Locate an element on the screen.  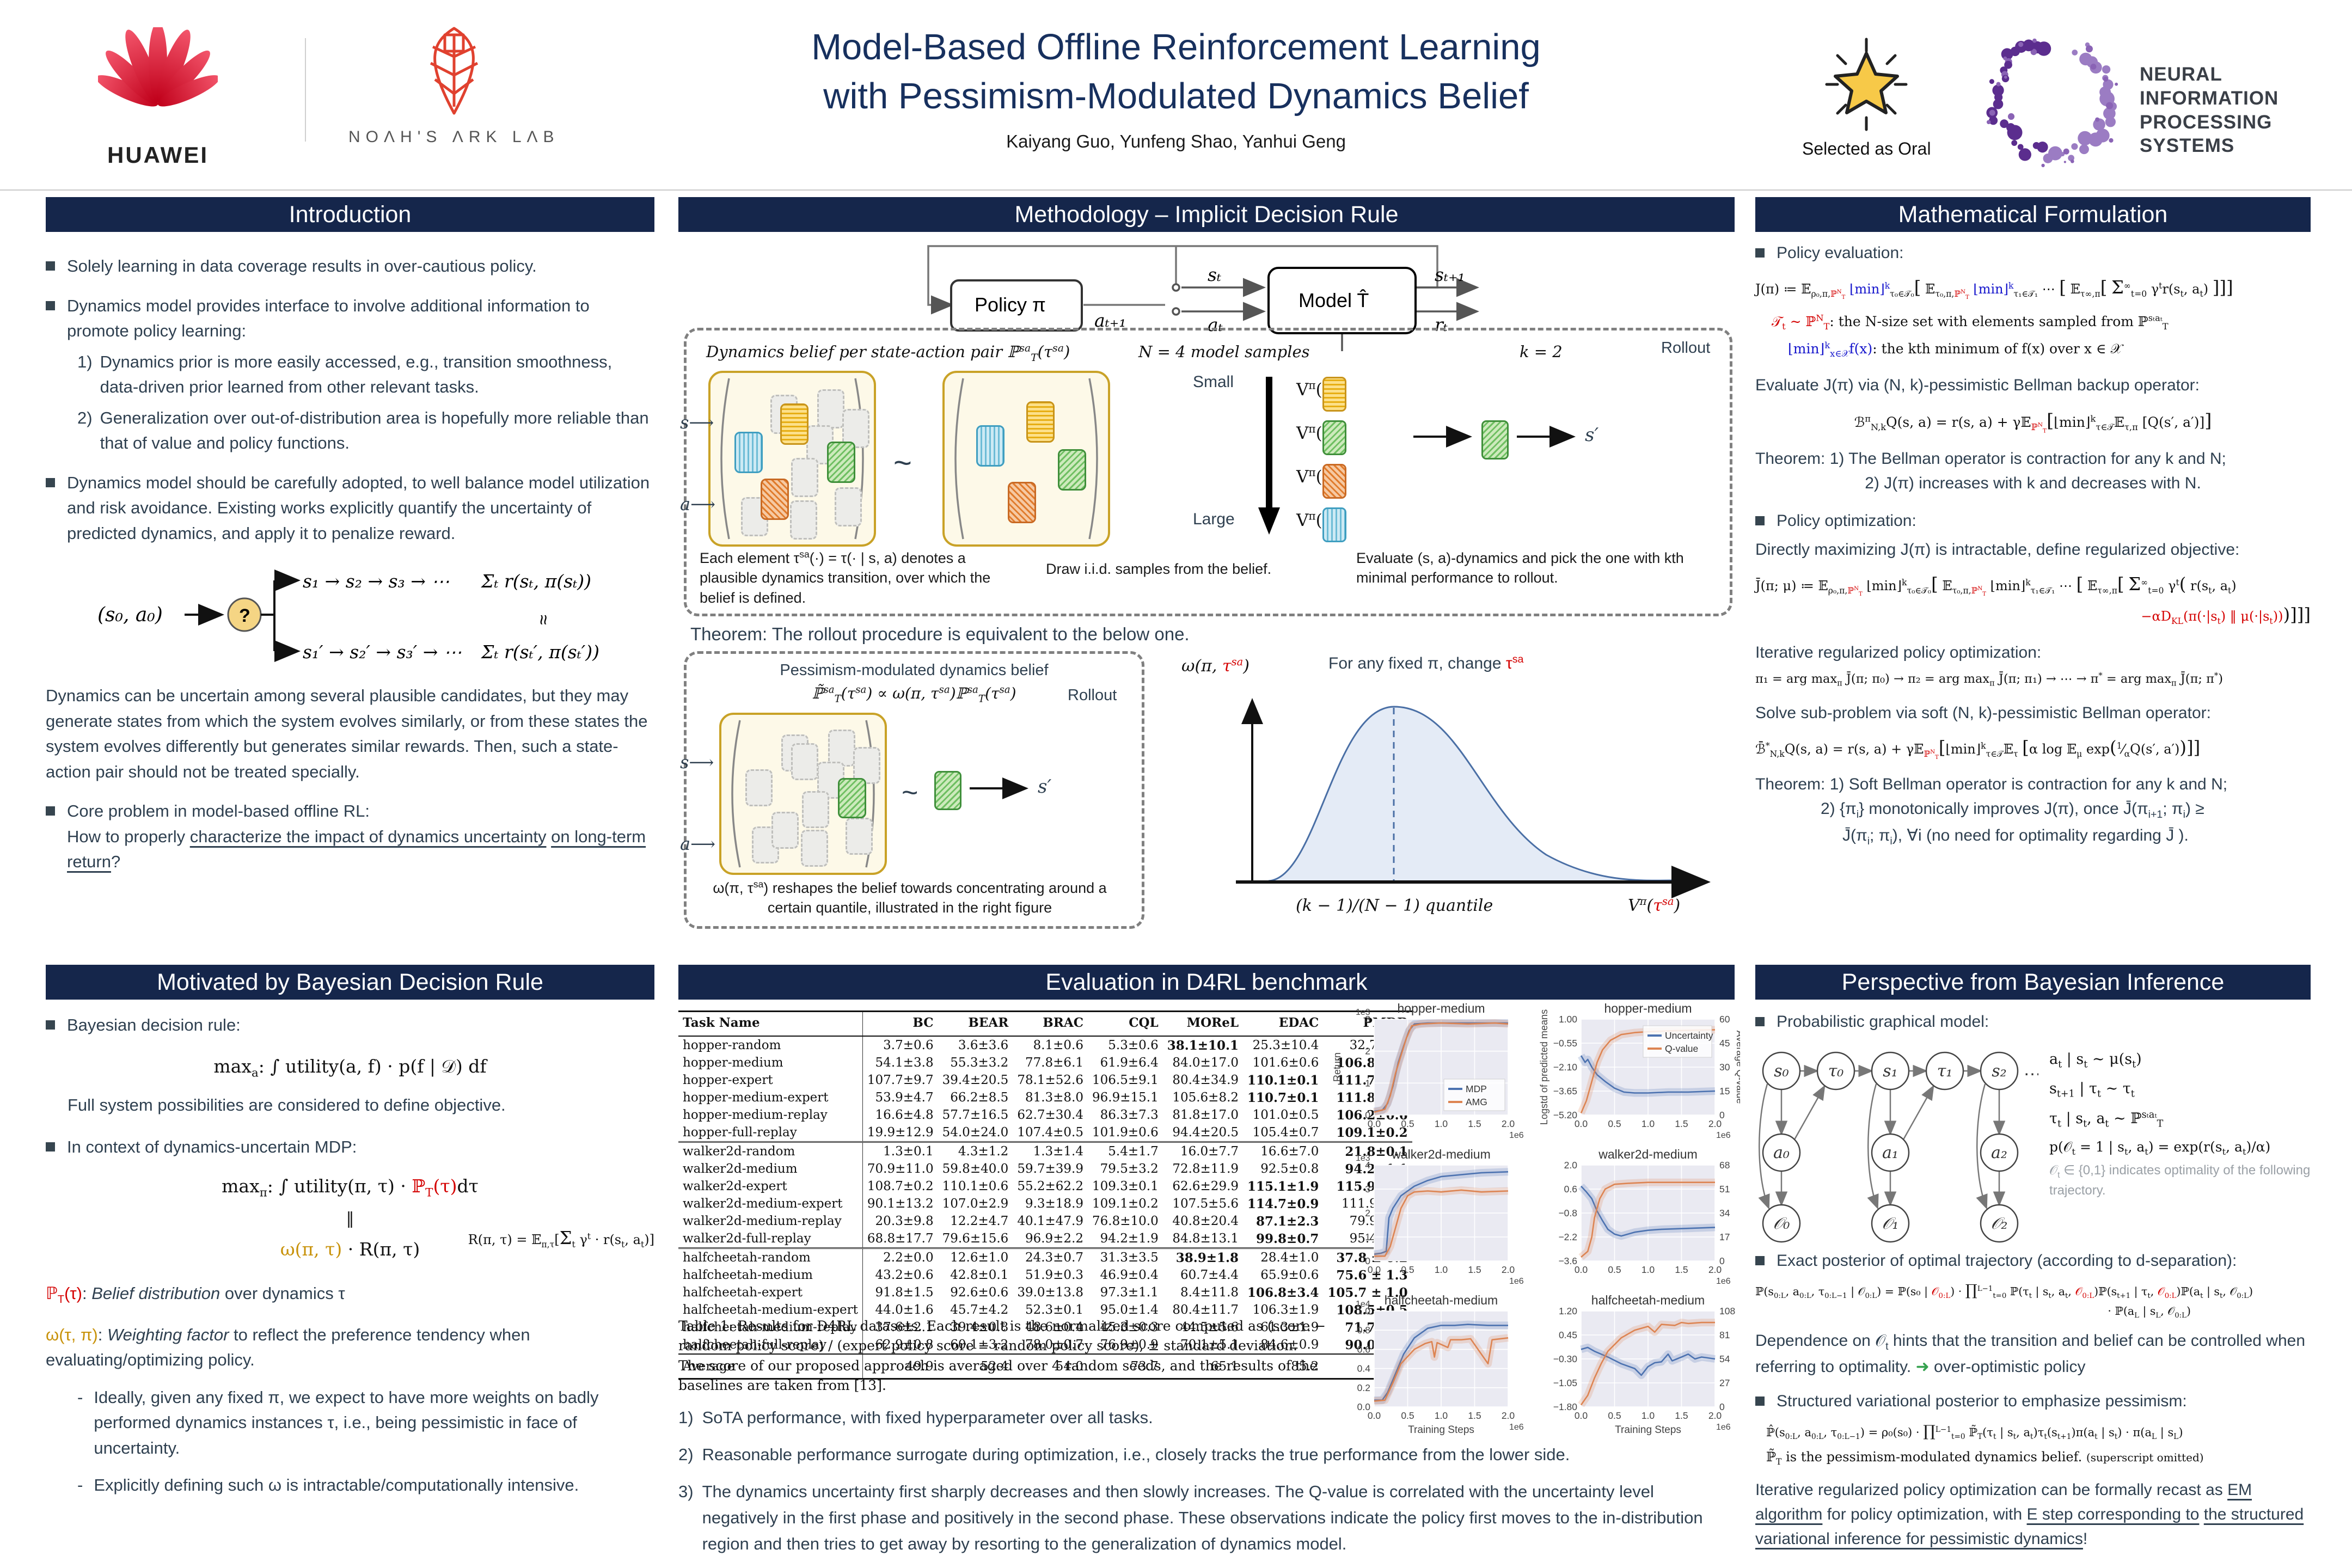
table-cell: 109.3±0.1 is located at coordinates (1125, 1186).